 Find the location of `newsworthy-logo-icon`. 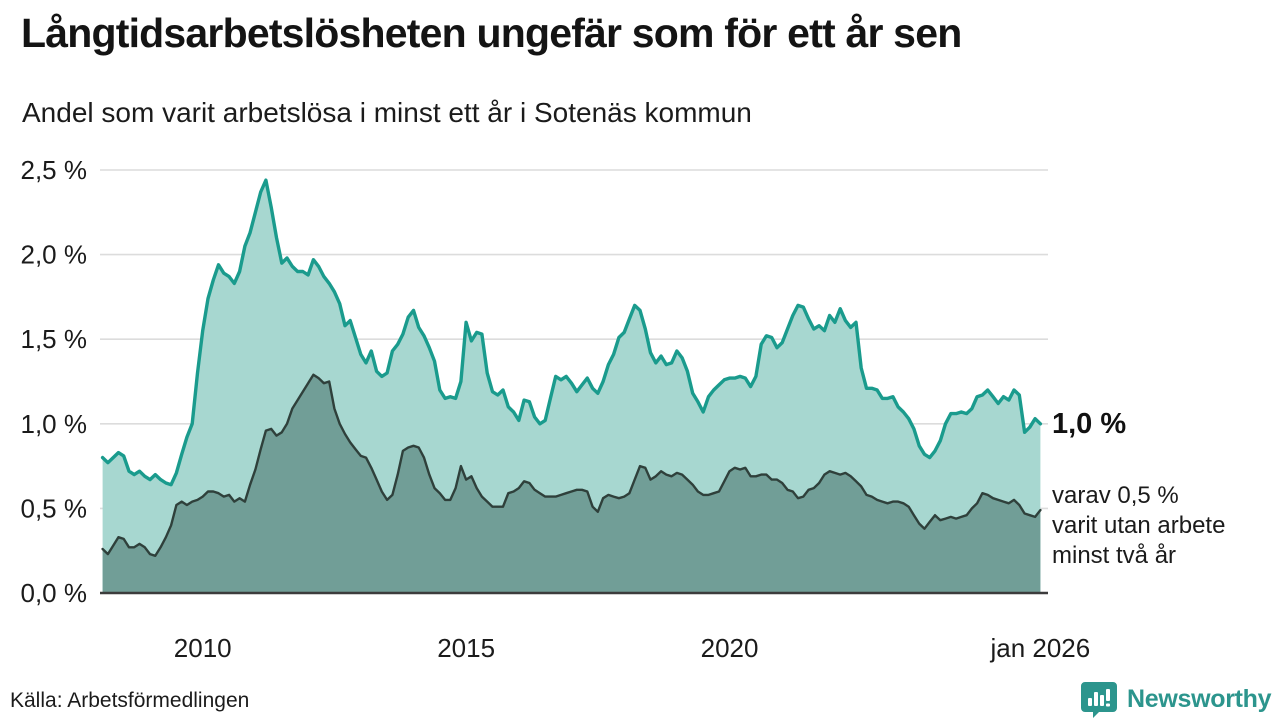

newsworthy-logo-icon is located at coordinates (1099, 700).